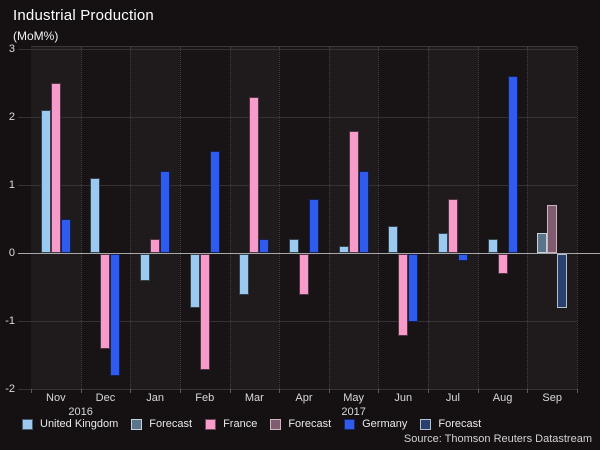 Image resolution: width=600 pixels, height=450 pixels. Describe the element at coordinates (204, 312) in the screenshot. I see `bar-france-feb` at that location.